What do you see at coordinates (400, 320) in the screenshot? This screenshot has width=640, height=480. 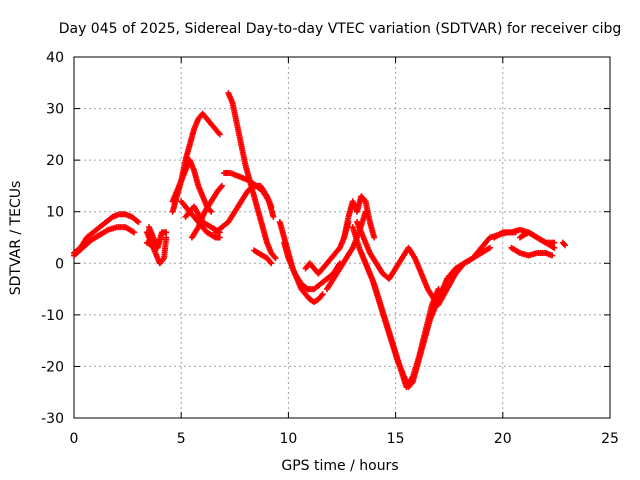 I see `series-deep-15h-b` at bounding box center [400, 320].